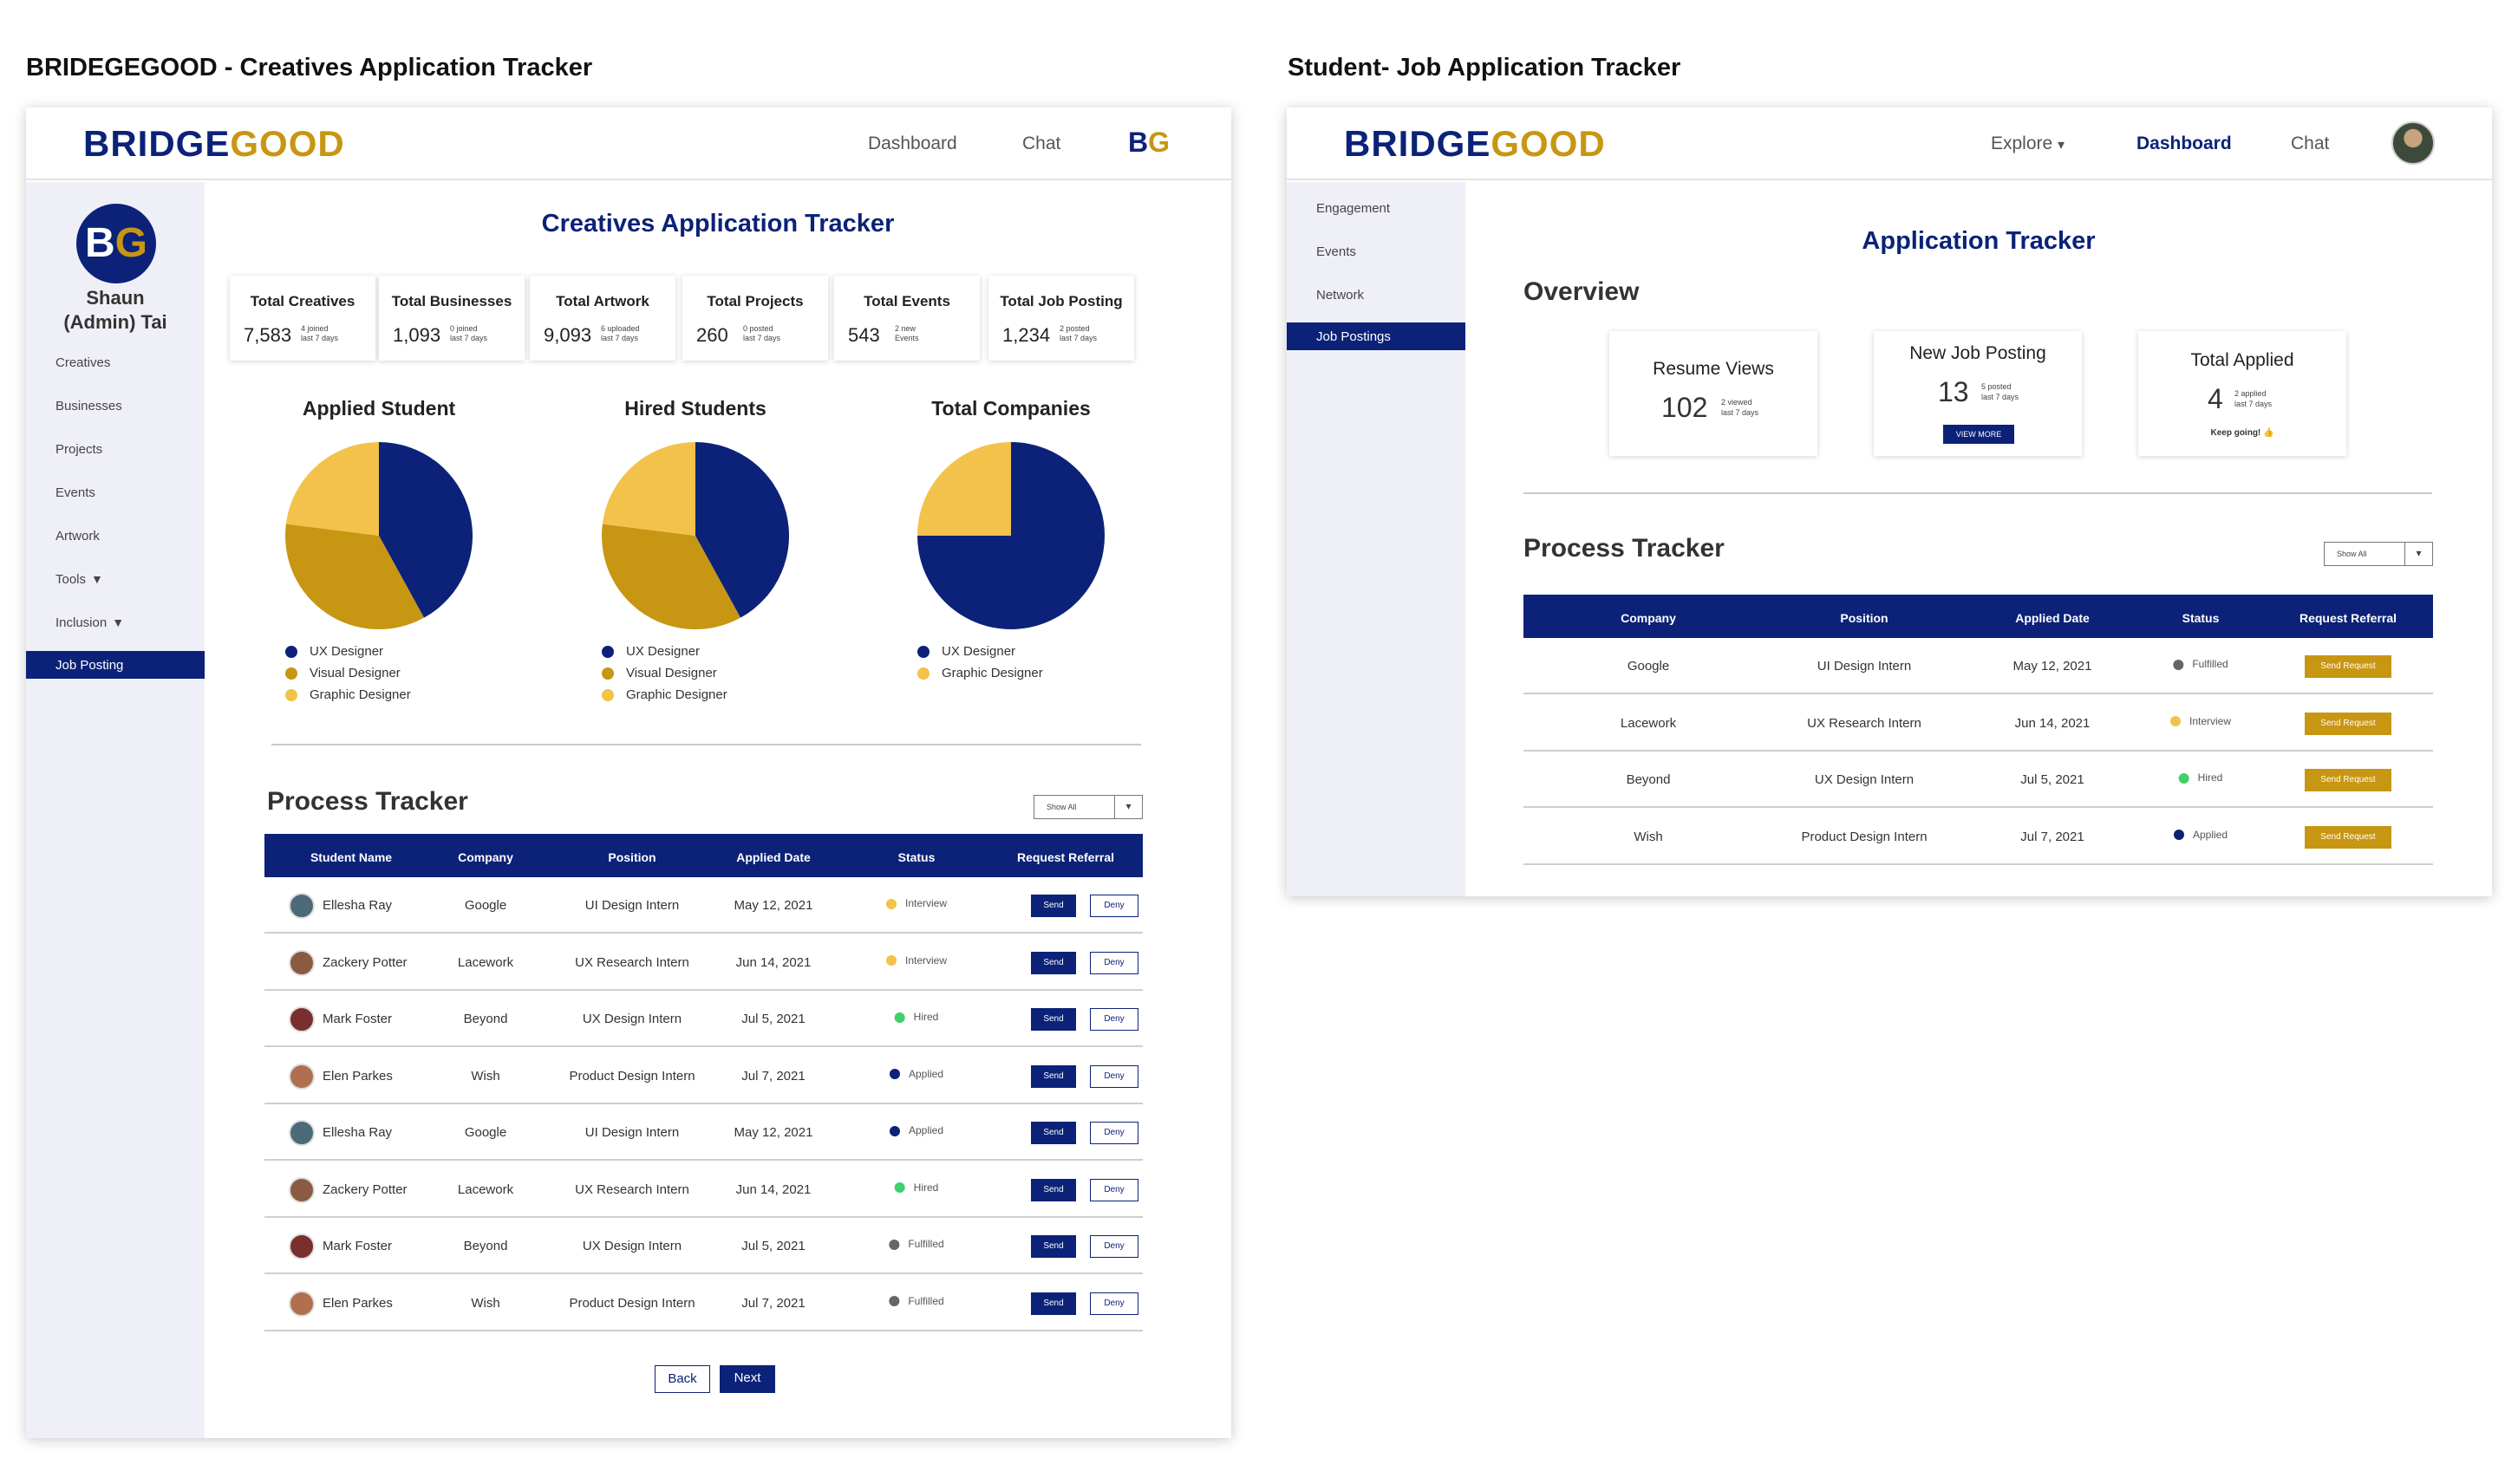 Image resolution: width=2518 pixels, height=1484 pixels. What do you see at coordinates (1149, 142) in the screenshot?
I see `bg-monogram: BG` at bounding box center [1149, 142].